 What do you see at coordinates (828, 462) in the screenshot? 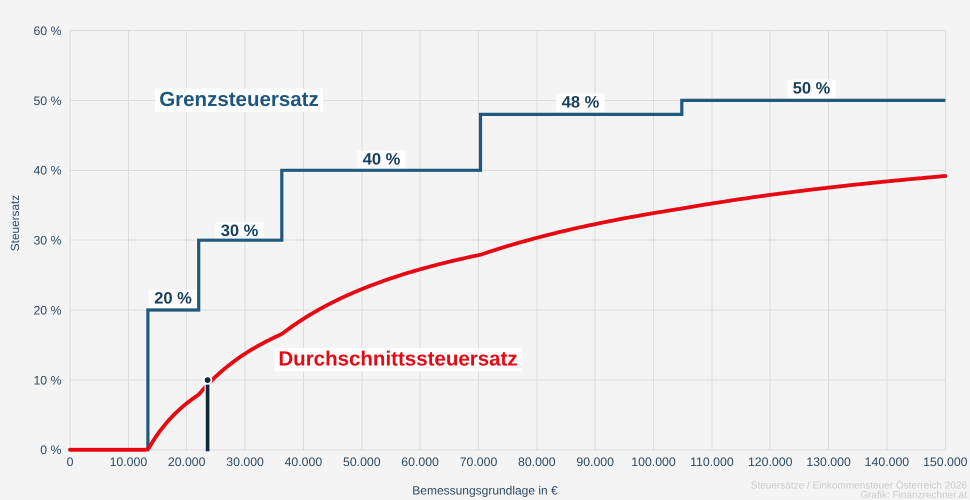
I see `svg-text: 130.000` at bounding box center [828, 462].